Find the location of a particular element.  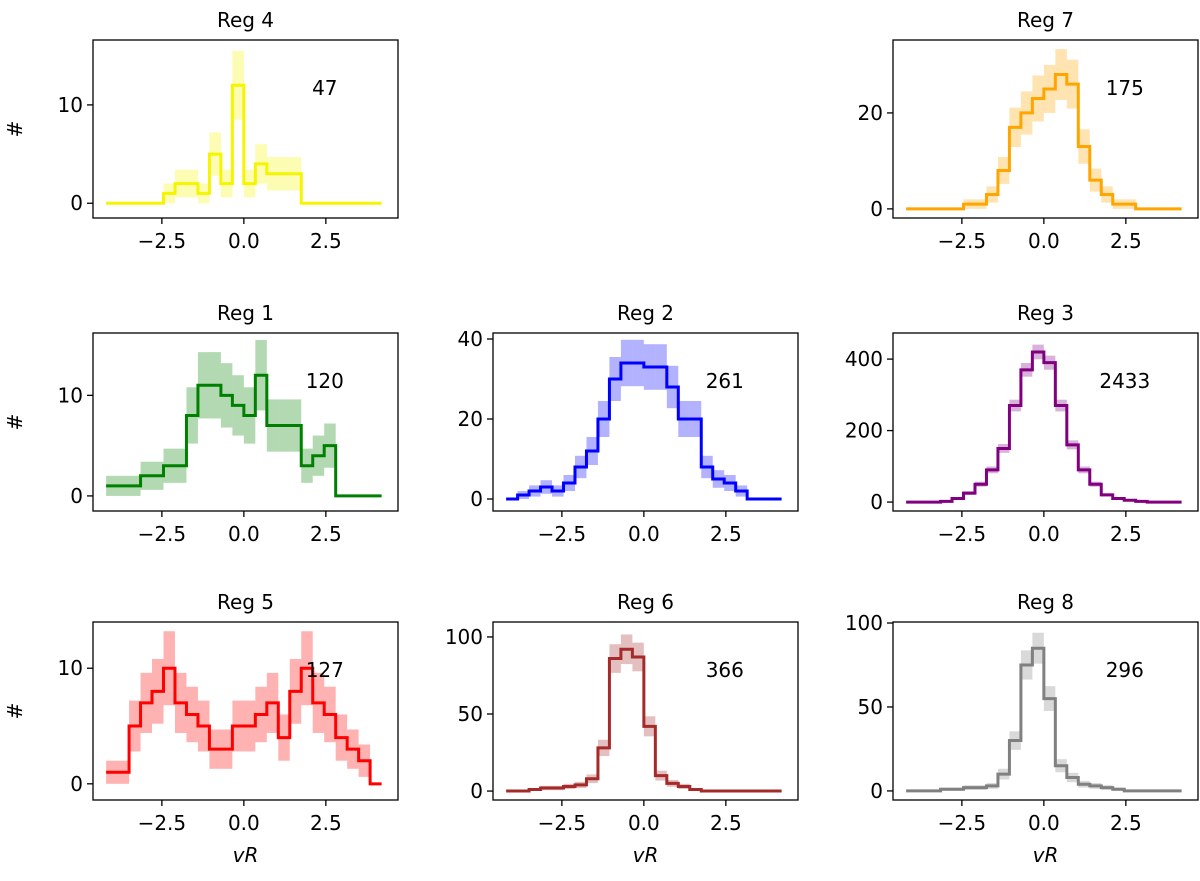

count-annotation: 120 is located at coordinates (325, 381).